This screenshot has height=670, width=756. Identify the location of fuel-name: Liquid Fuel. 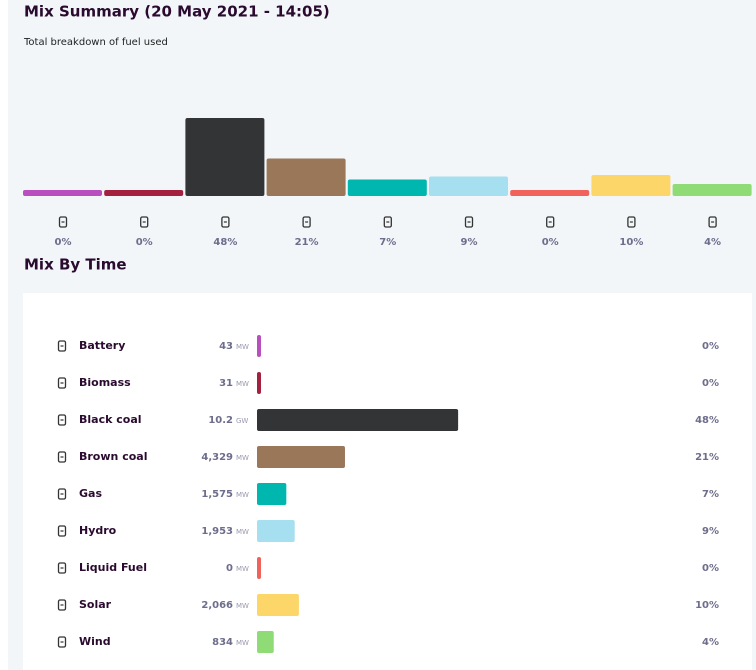
(113, 567).